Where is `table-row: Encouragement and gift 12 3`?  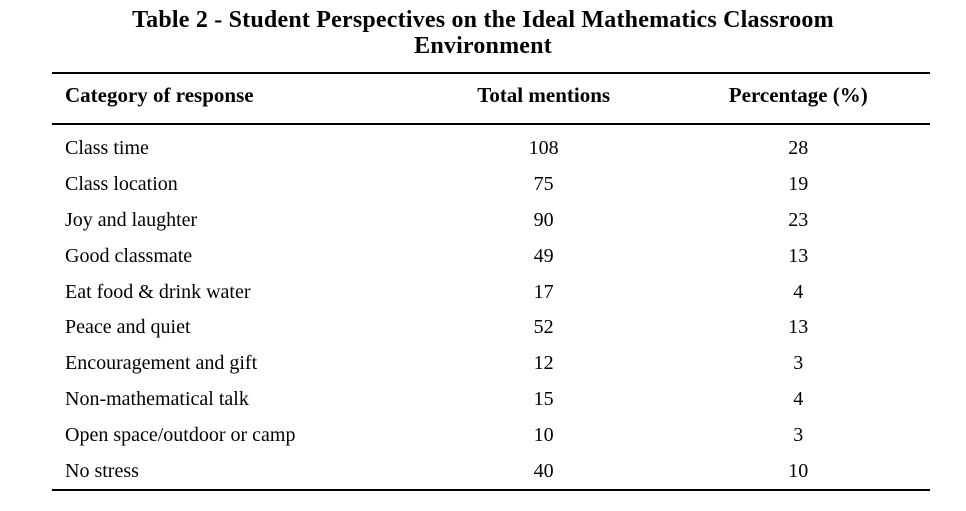 table-row: Encouragement and gift 12 3 is located at coordinates (491, 364).